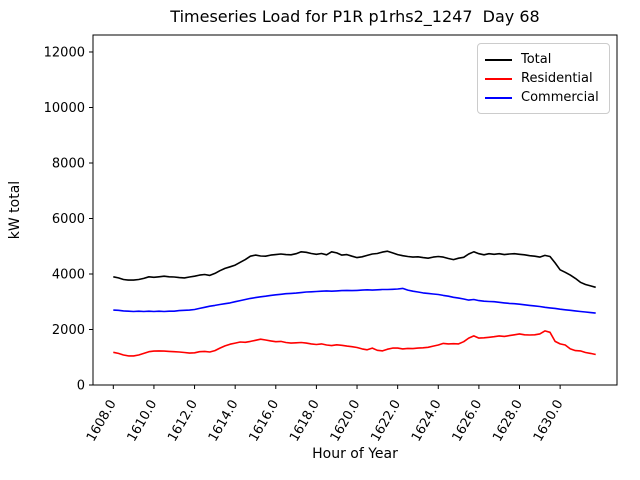 This screenshot has height=480, width=640. I want to click on legend: Total Residential Commercial, so click(543, 78).